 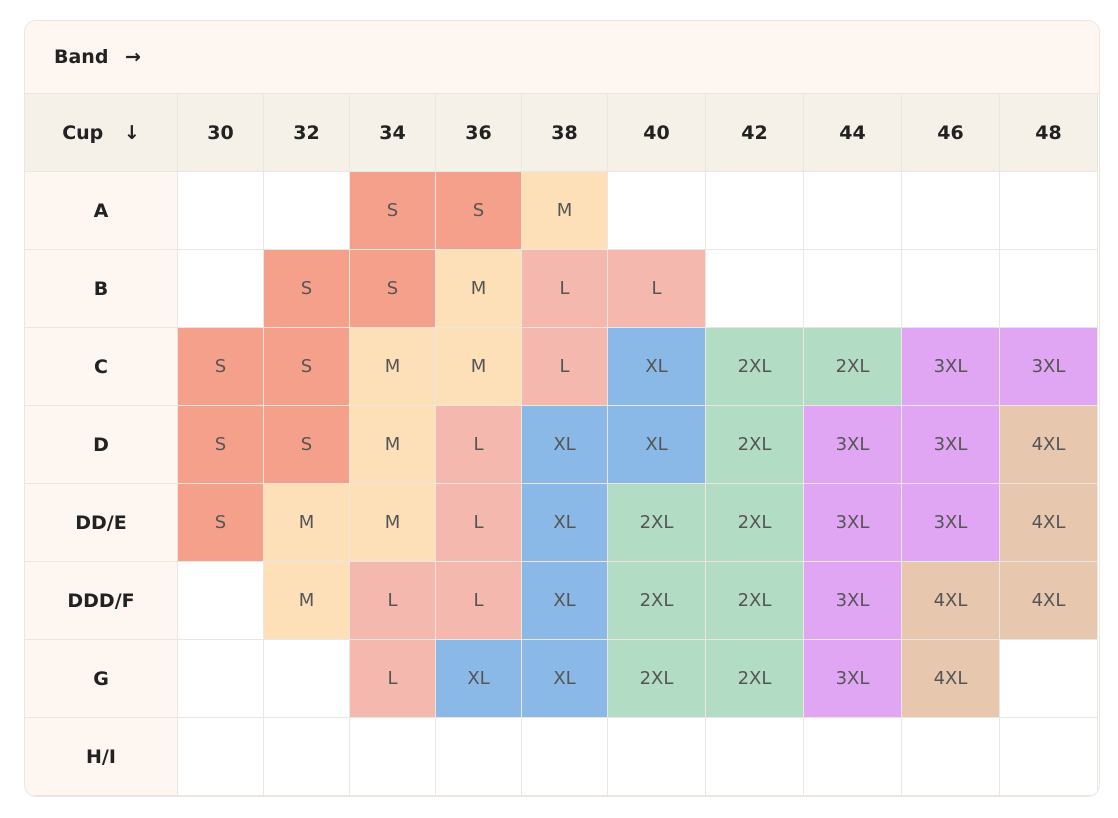 What do you see at coordinates (853, 133) in the screenshot?
I see `band-size: 44` at bounding box center [853, 133].